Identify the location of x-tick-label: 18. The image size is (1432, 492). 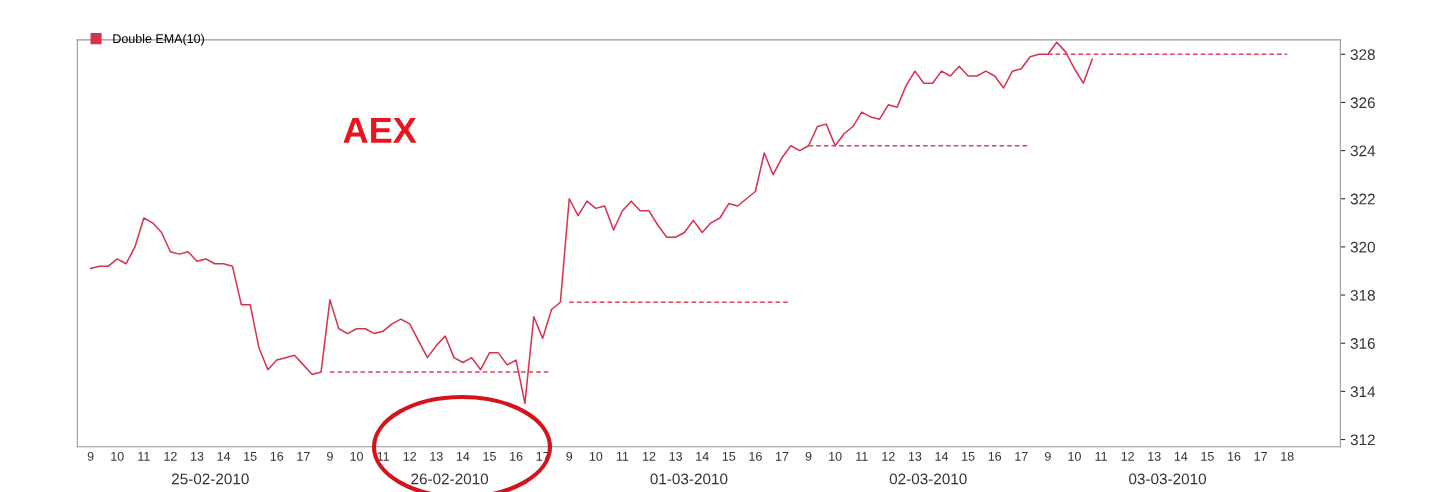
(1287, 456).